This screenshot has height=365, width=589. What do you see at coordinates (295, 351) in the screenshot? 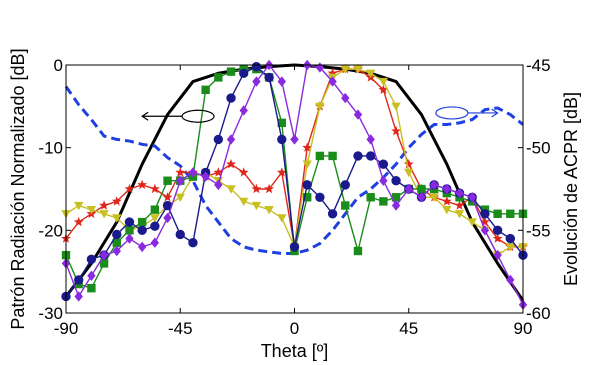
I see `x-axis-label: Theta [º]` at bounding box center [295, 351].